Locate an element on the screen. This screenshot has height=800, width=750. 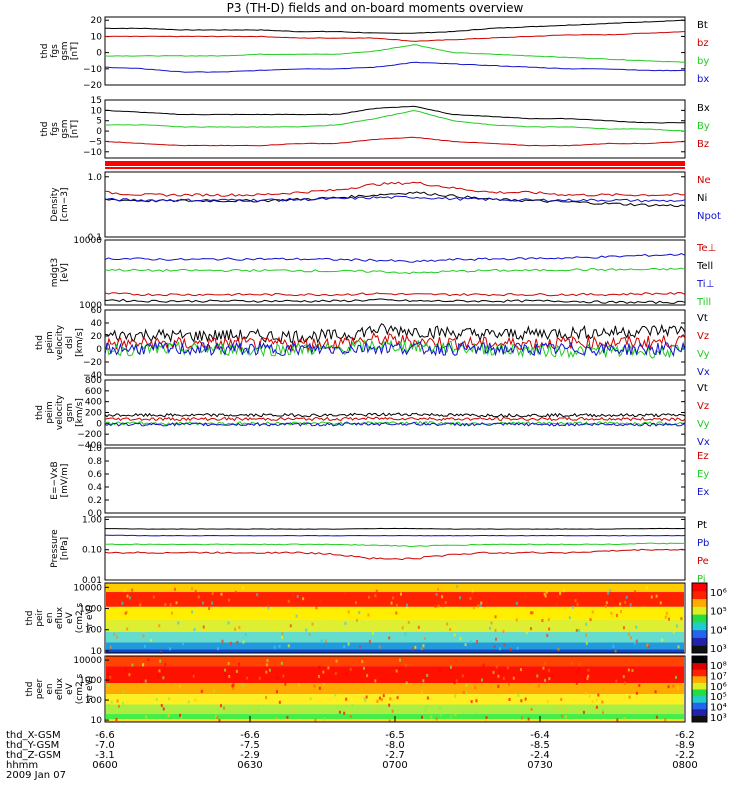
y-tick-label: 1.0 is located at coordinates (95, 449).